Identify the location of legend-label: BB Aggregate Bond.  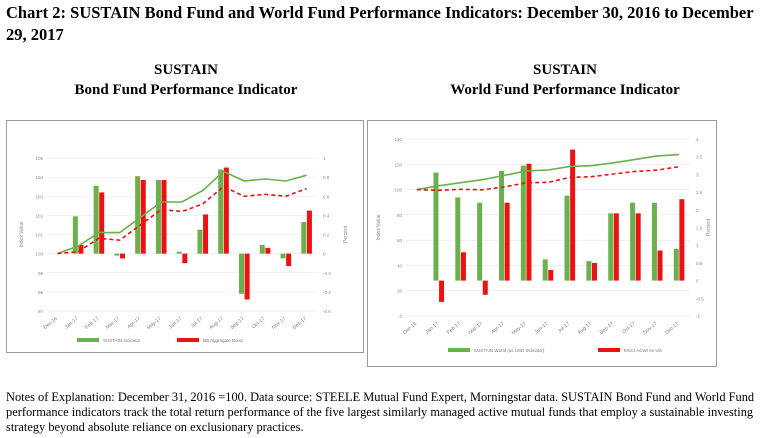
(223, 340).